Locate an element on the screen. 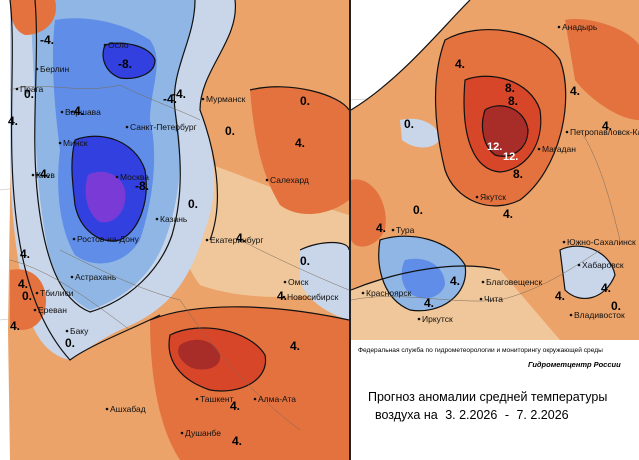 The width and height of the screenshot is (639, 460). west-warm-core is located at coordinates (199, 354).